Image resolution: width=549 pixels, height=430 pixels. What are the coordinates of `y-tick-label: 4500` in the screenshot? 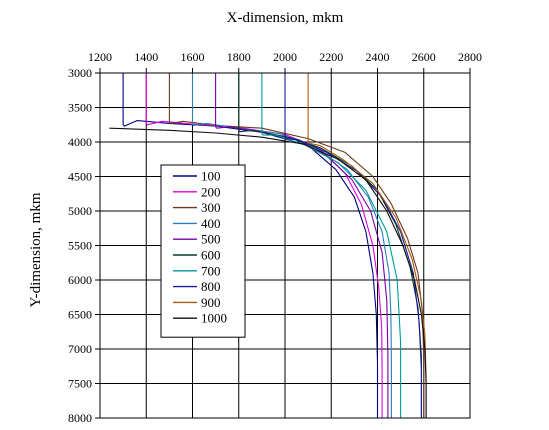 It's located at (80, 177).